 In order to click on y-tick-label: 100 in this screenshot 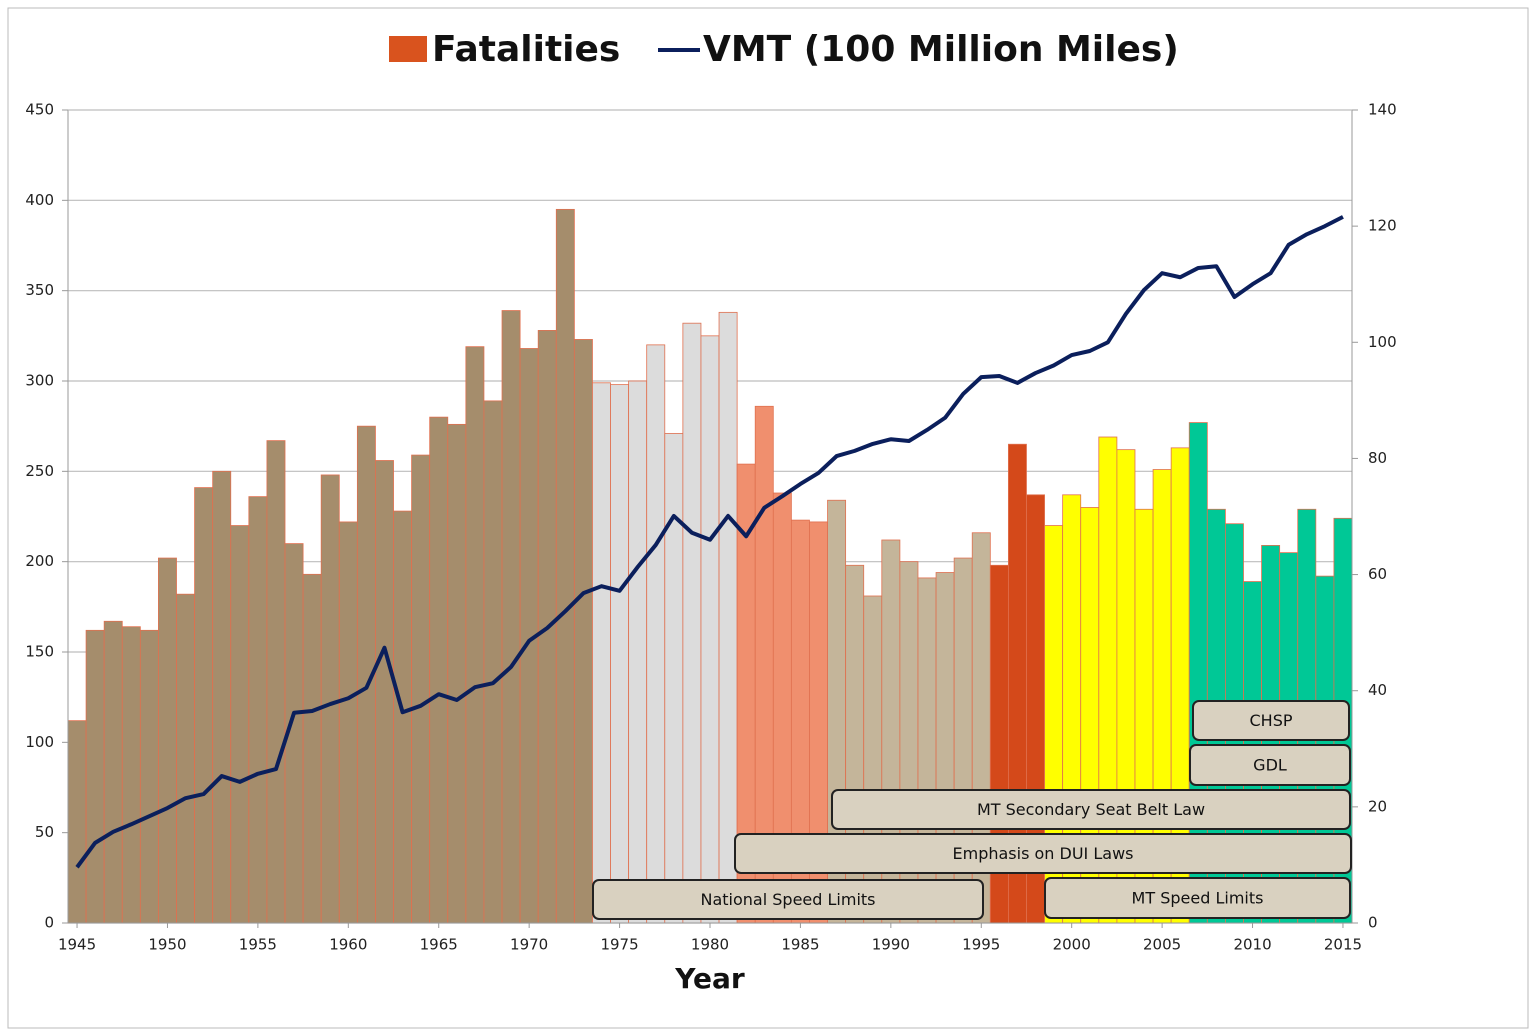, I will do `click(39, 742)`.